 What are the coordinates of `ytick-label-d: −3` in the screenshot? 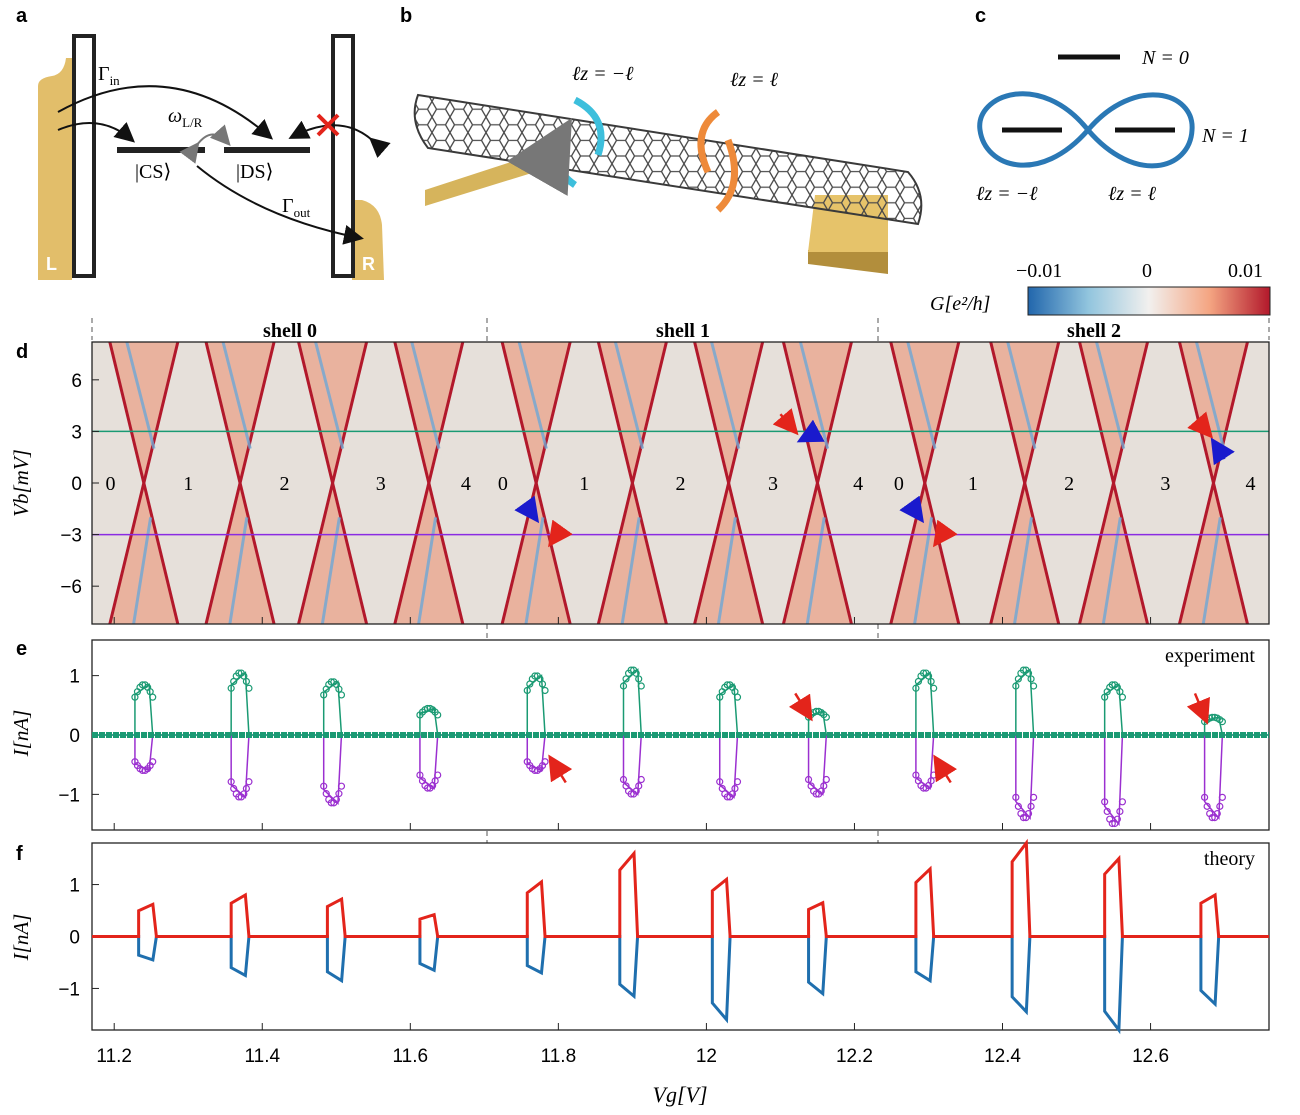 It's located at (71, 536).